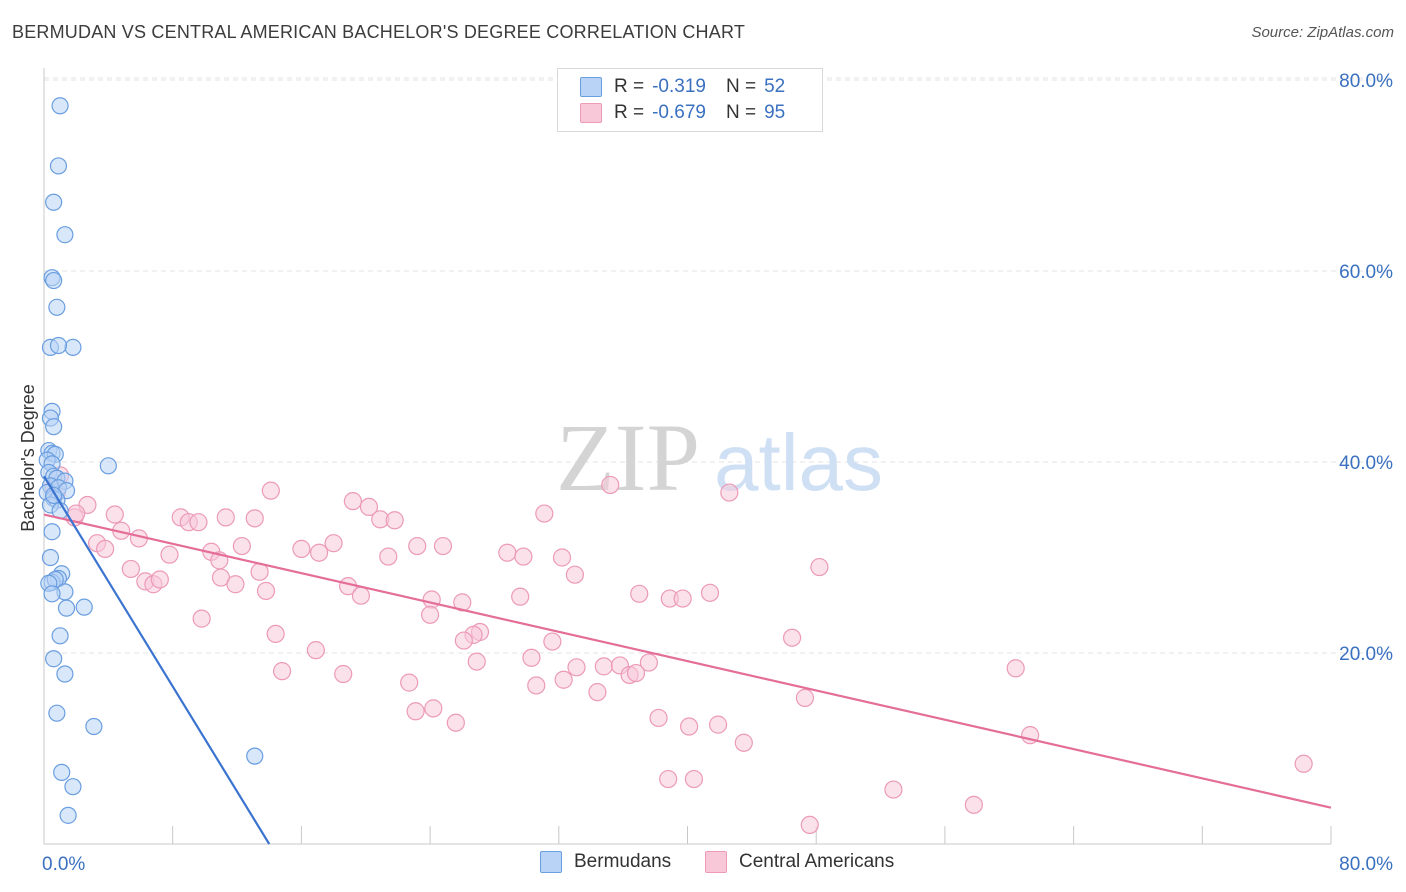  I want to click on legend-swatch-pink, so click(716, 862).